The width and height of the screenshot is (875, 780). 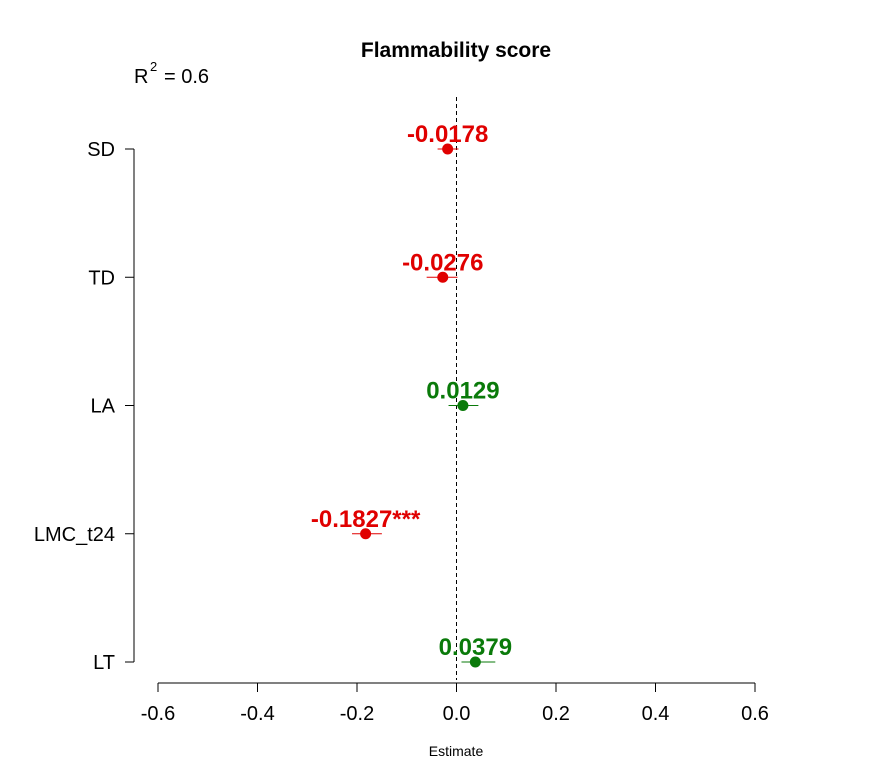 I want to click on chart-title: Flammability score, so click(x=456, y=50).